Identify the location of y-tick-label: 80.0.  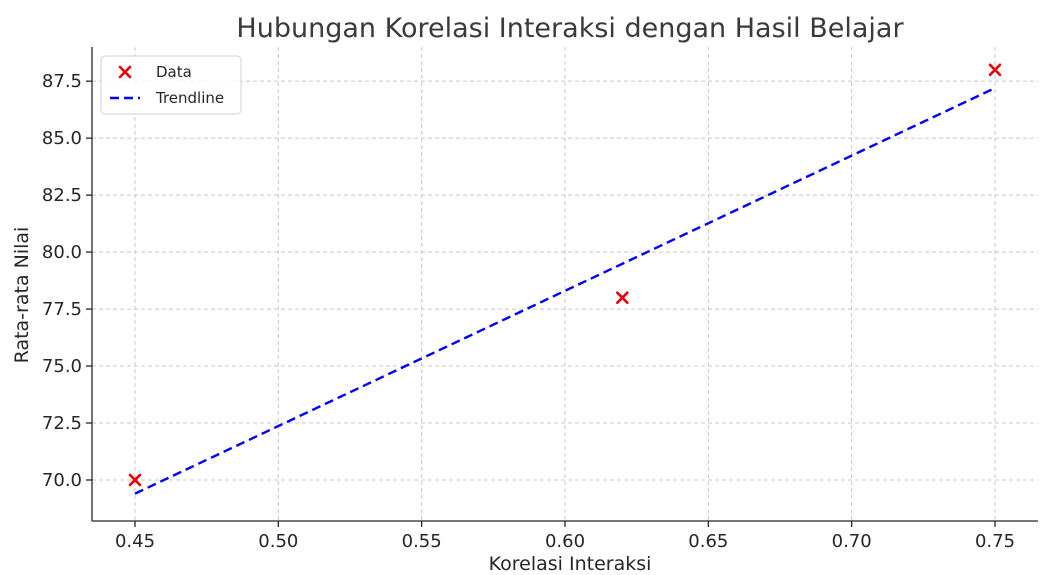
(62, 252).